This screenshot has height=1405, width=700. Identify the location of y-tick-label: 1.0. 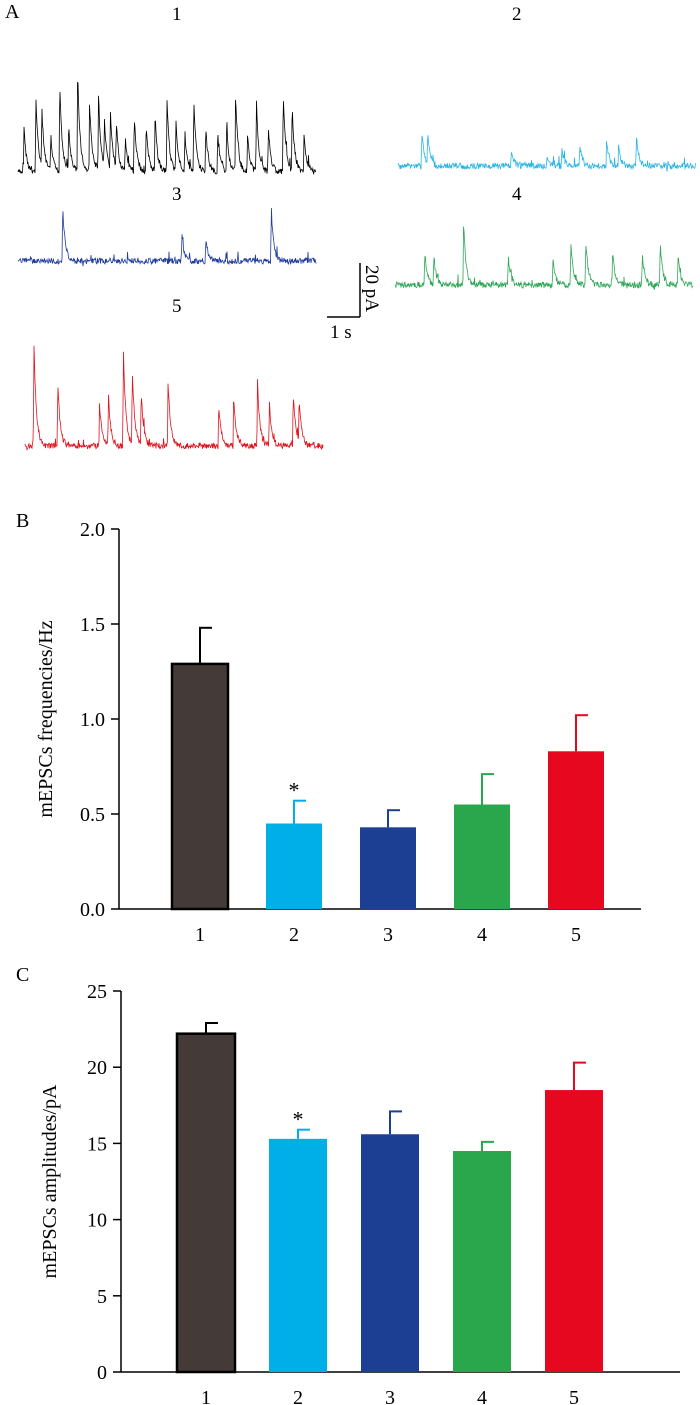
(92, 720).